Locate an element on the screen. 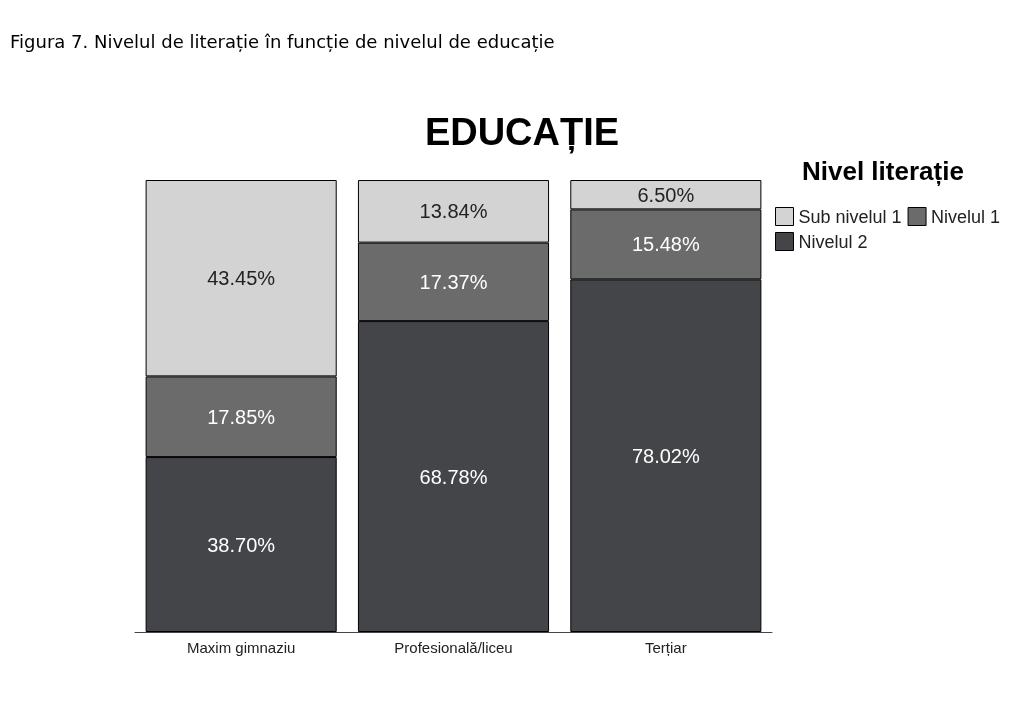  data-label: 43.45% is located at coordinates (241, 278).